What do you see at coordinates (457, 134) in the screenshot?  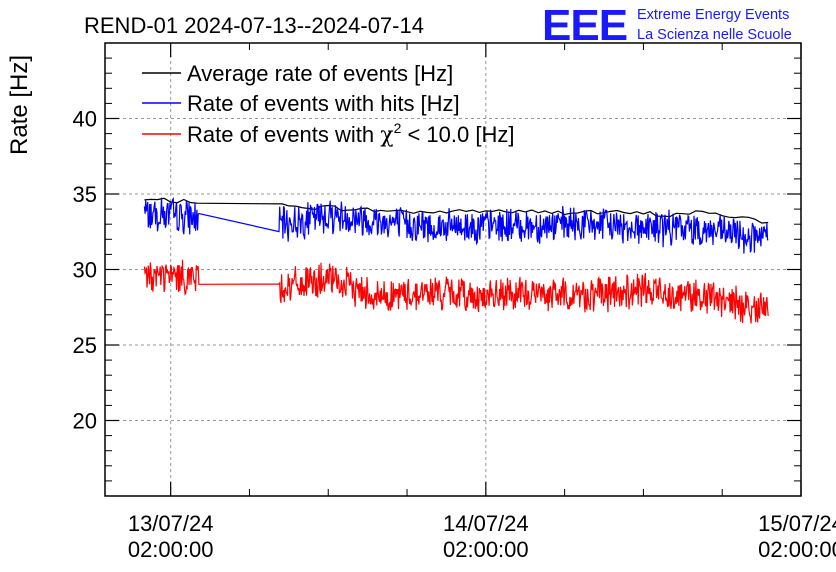 I see `legend-chi2-suffix: < 10.0 [Hz]` at bounding box center [457, 134].